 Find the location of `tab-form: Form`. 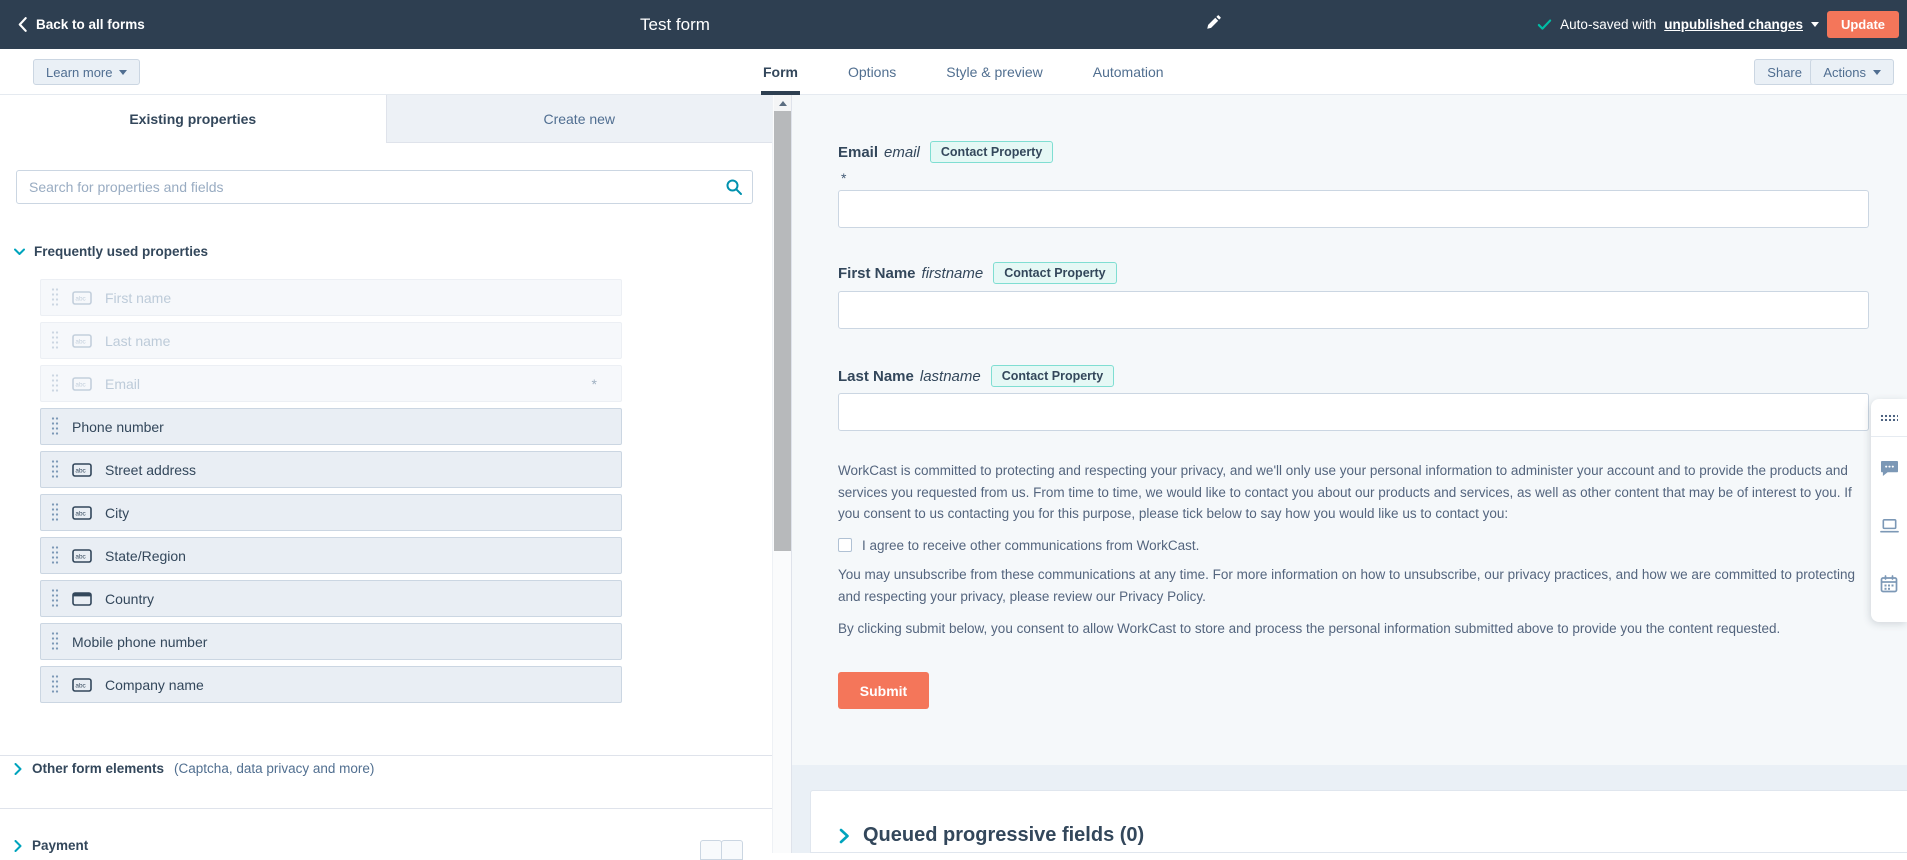

tab-form: Form is located at coordinates (780, 72).